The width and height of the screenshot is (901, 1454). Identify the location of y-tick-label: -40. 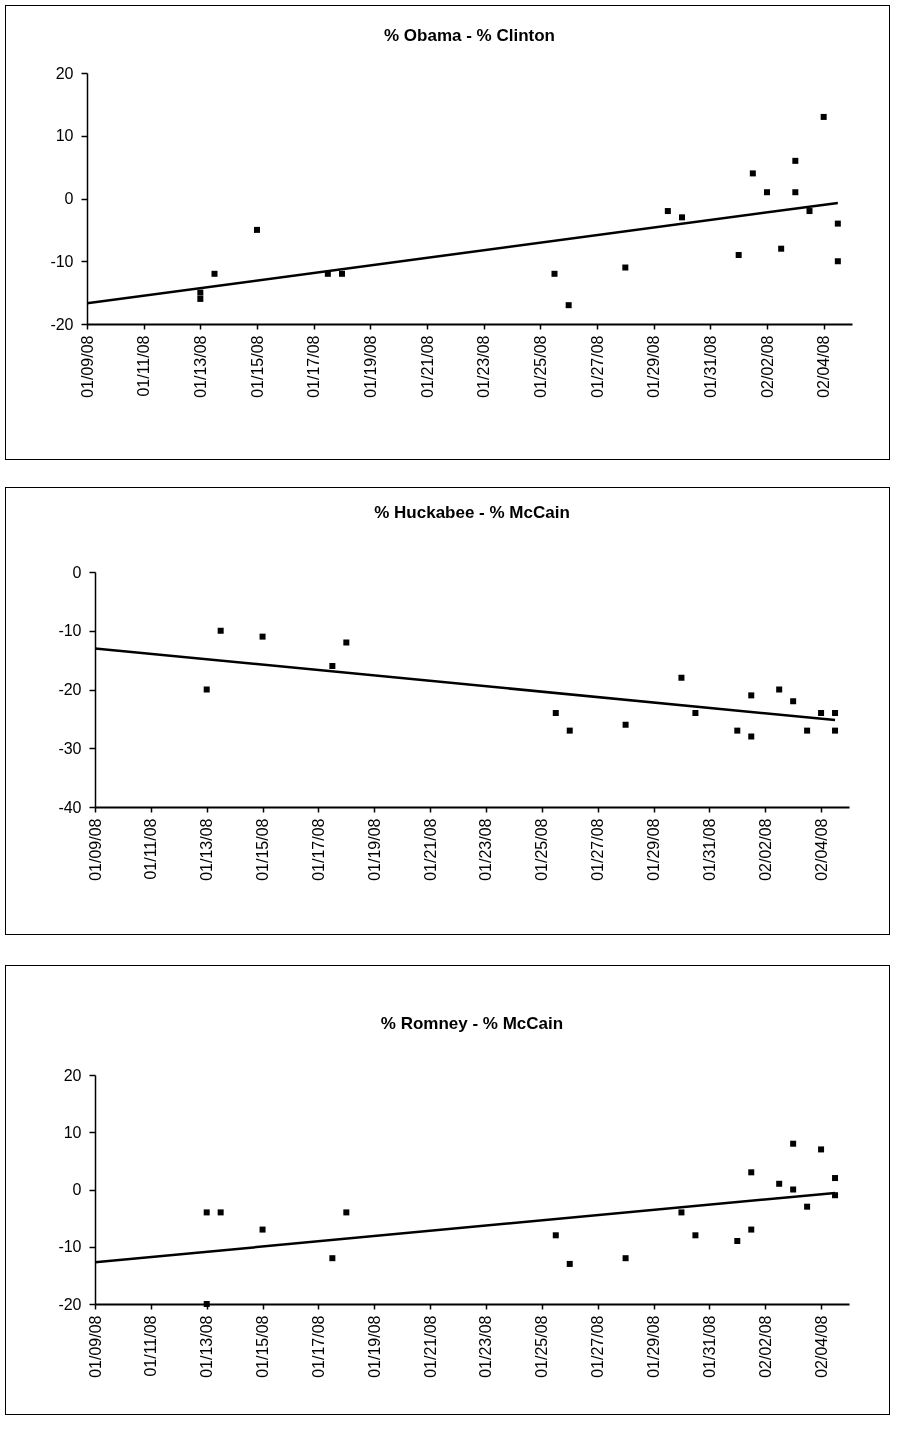
(70, 807).